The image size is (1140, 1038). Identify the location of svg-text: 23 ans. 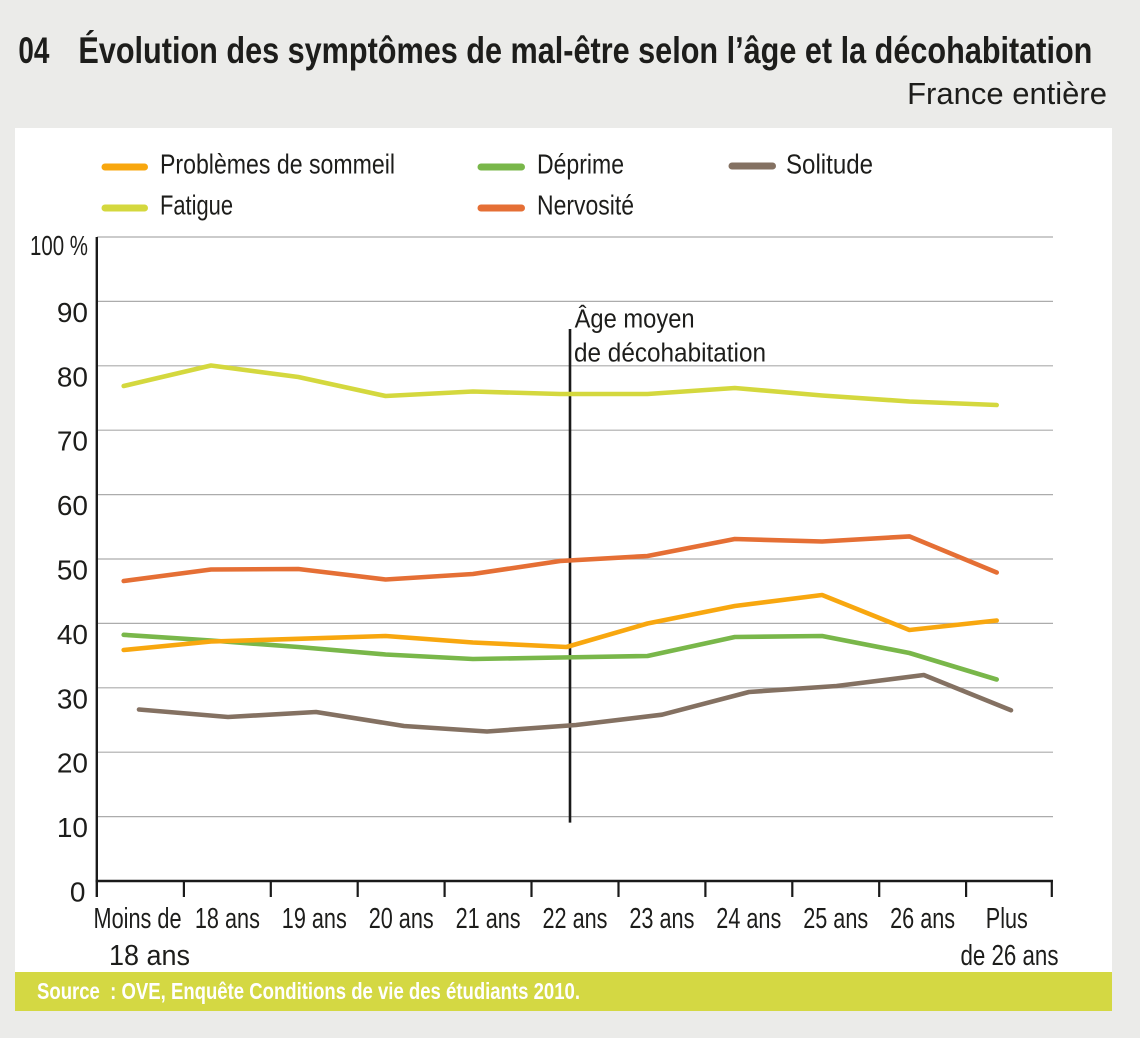
(661, 919).